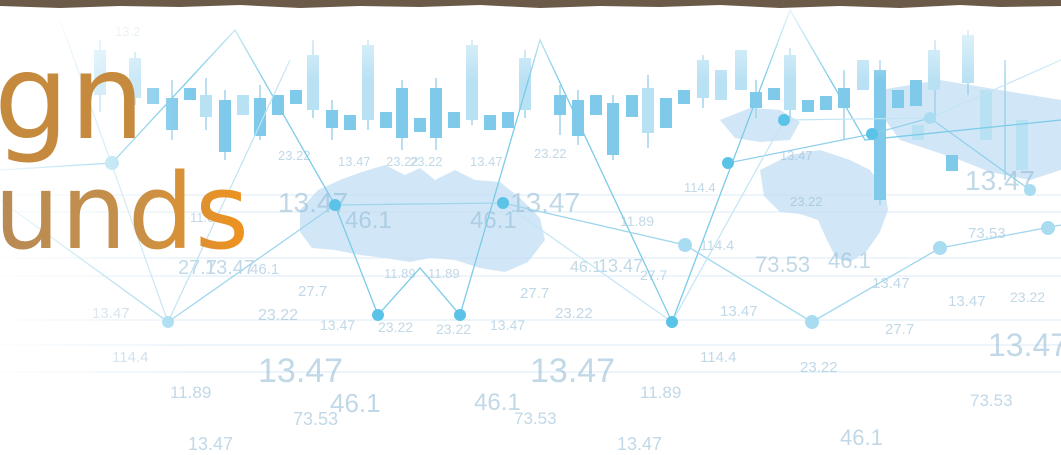 The width and height of the screenshot is (1061, 455). Describe the element at coordinates (125, 212) in the screenshot. I see `headline-line-2: unds` at that location.